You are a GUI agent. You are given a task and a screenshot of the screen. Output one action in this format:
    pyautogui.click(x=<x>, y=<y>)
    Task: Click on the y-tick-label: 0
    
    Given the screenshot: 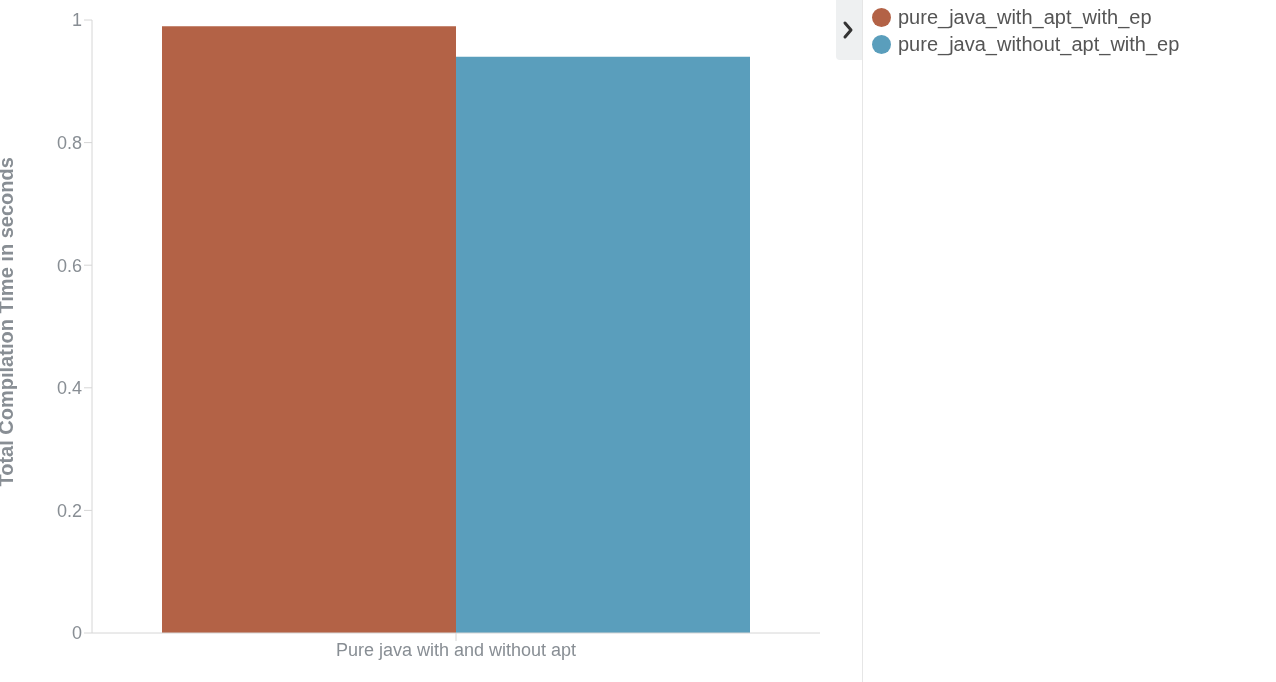 What is the action you would take?
    pyautogui.click(x=76, y=633)
    